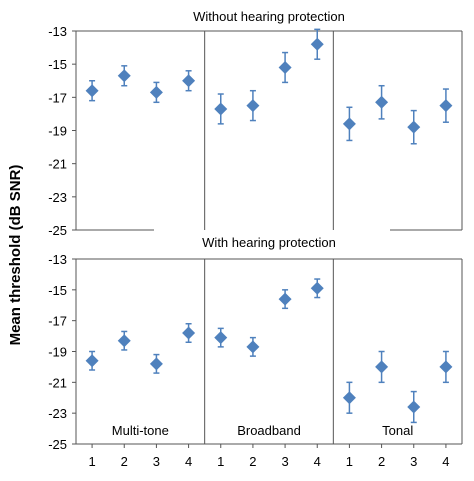 The height and width of the screenshot is (481, 474). I want to click on condition-group-2: Broadband, so click(269, 358).